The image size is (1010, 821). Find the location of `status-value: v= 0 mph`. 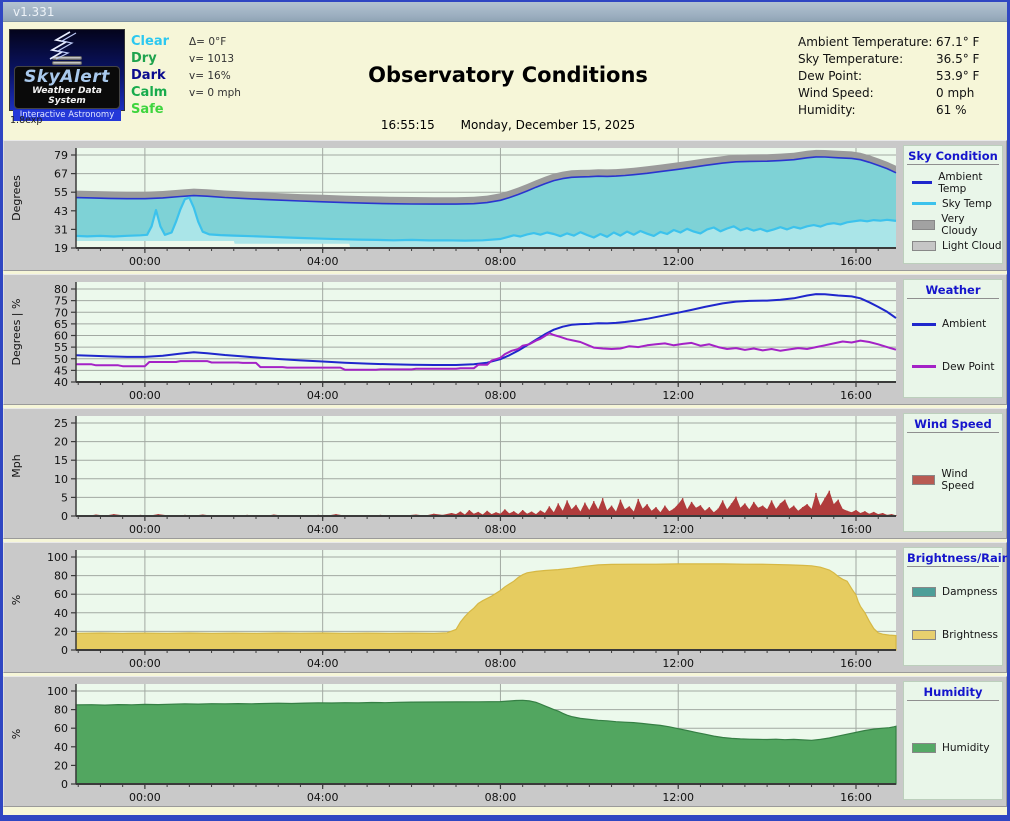

status-value: v= 0 mph is located at coordinates (215, 92).